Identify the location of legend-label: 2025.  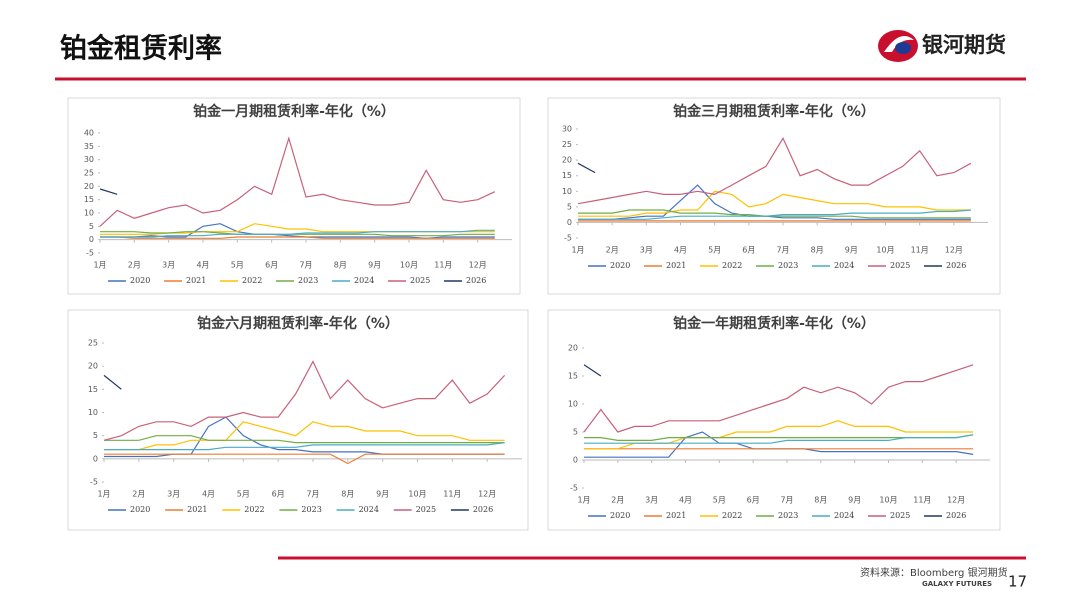
(900, 265).